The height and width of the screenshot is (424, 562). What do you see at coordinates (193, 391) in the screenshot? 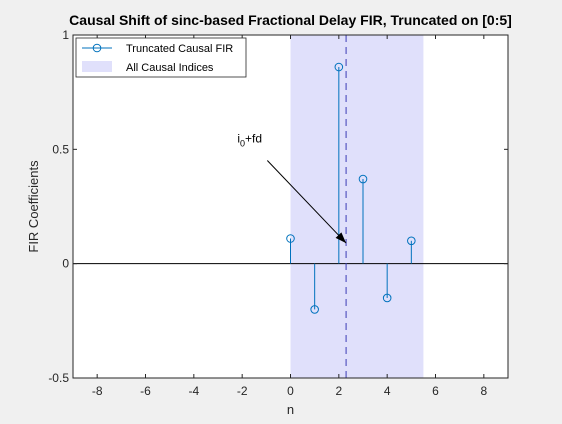
I see `x-tick-label: -4` at bounding box center [193, 391].